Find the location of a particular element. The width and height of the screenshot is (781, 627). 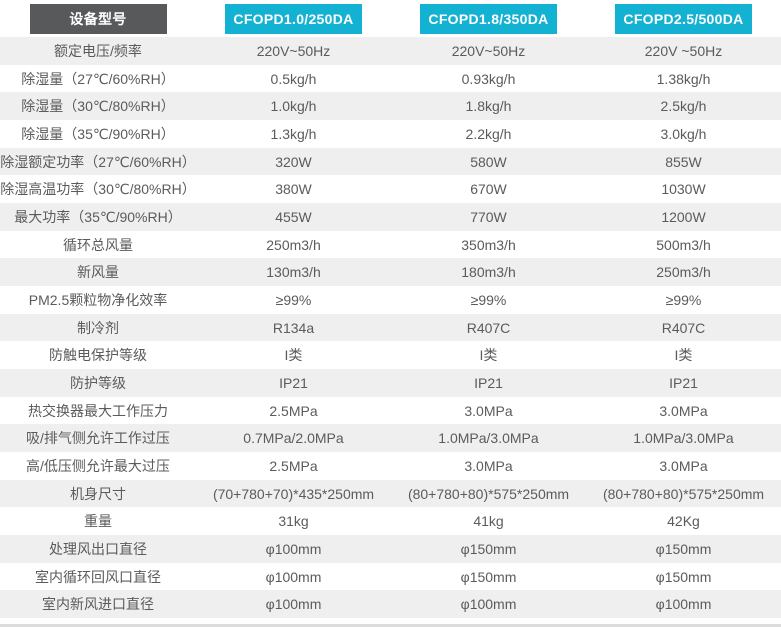

row-label: 除湿量（30℃/80%RH） is located at coordinates (98, 106).